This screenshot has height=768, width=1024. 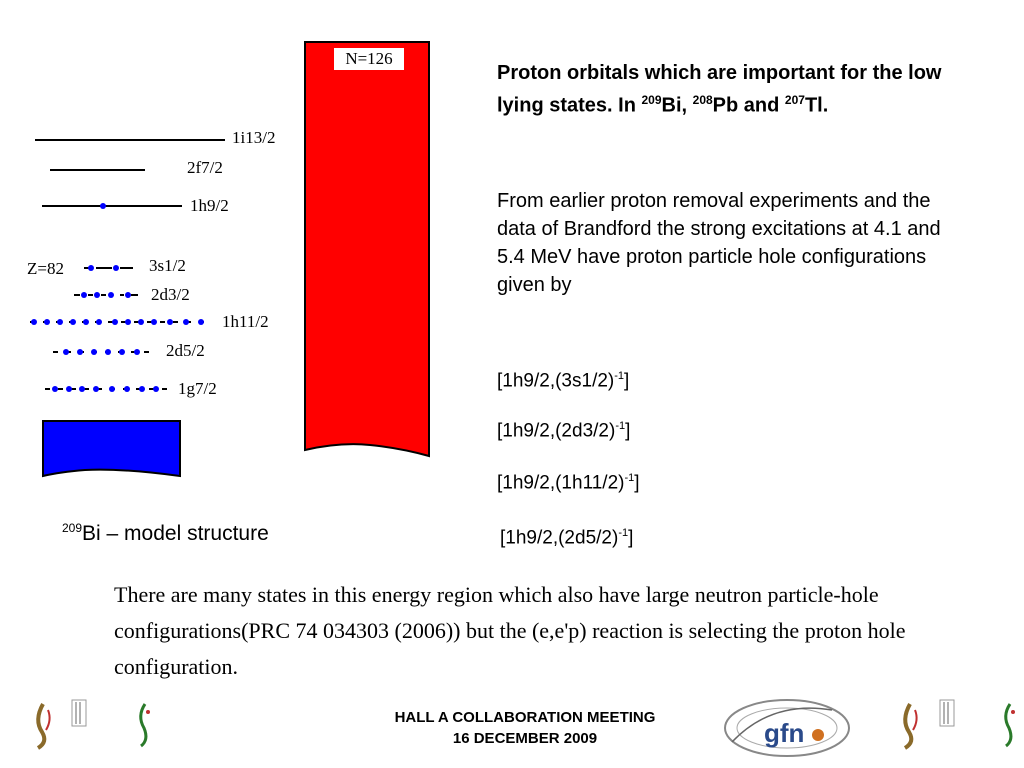 What do you see at coordinates (367, 249) in the screenshot?
I see `neutron-shell-block` at bounding box center [367, 249].